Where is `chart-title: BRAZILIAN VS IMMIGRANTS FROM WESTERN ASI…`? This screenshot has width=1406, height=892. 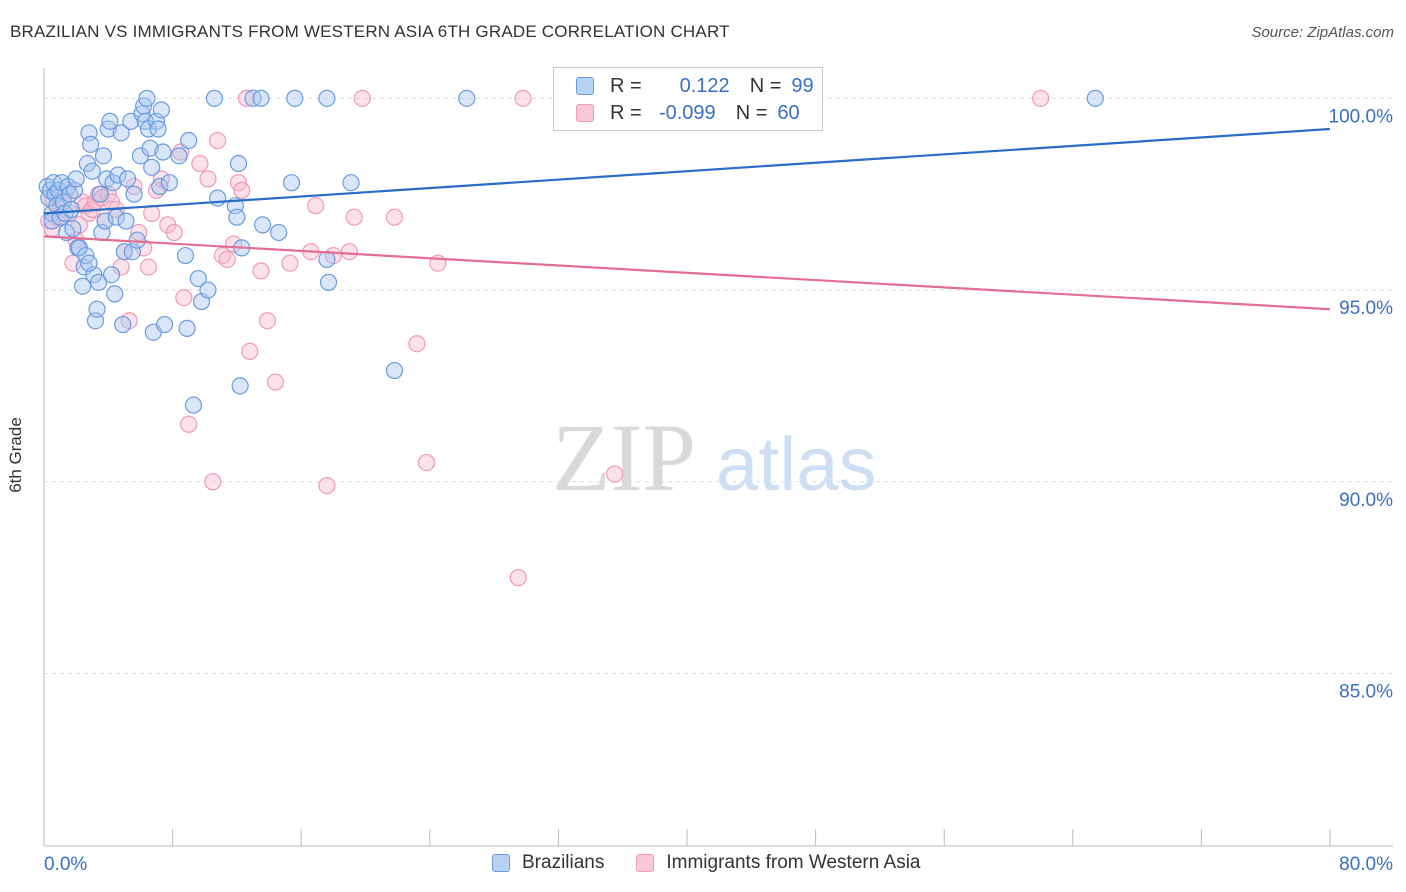 chart-title: BRAZILIAN VS IMMIGRANTS FROM WESTERN ASI… is located at coordinates (370, 31).